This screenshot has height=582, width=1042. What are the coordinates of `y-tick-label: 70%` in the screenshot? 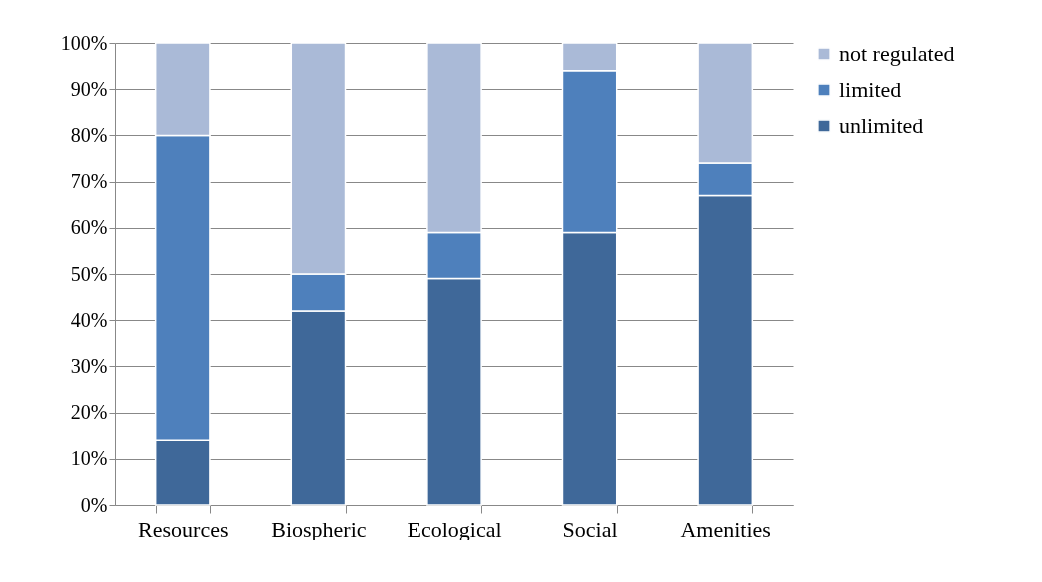 It's located at (89, 181).